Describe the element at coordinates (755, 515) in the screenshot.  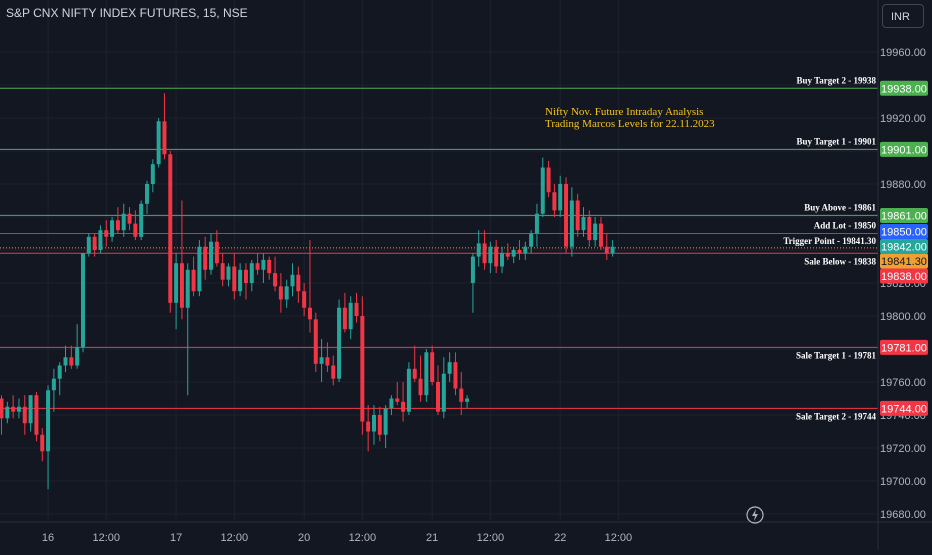
I see `lightning-refresh-icon` at that location.